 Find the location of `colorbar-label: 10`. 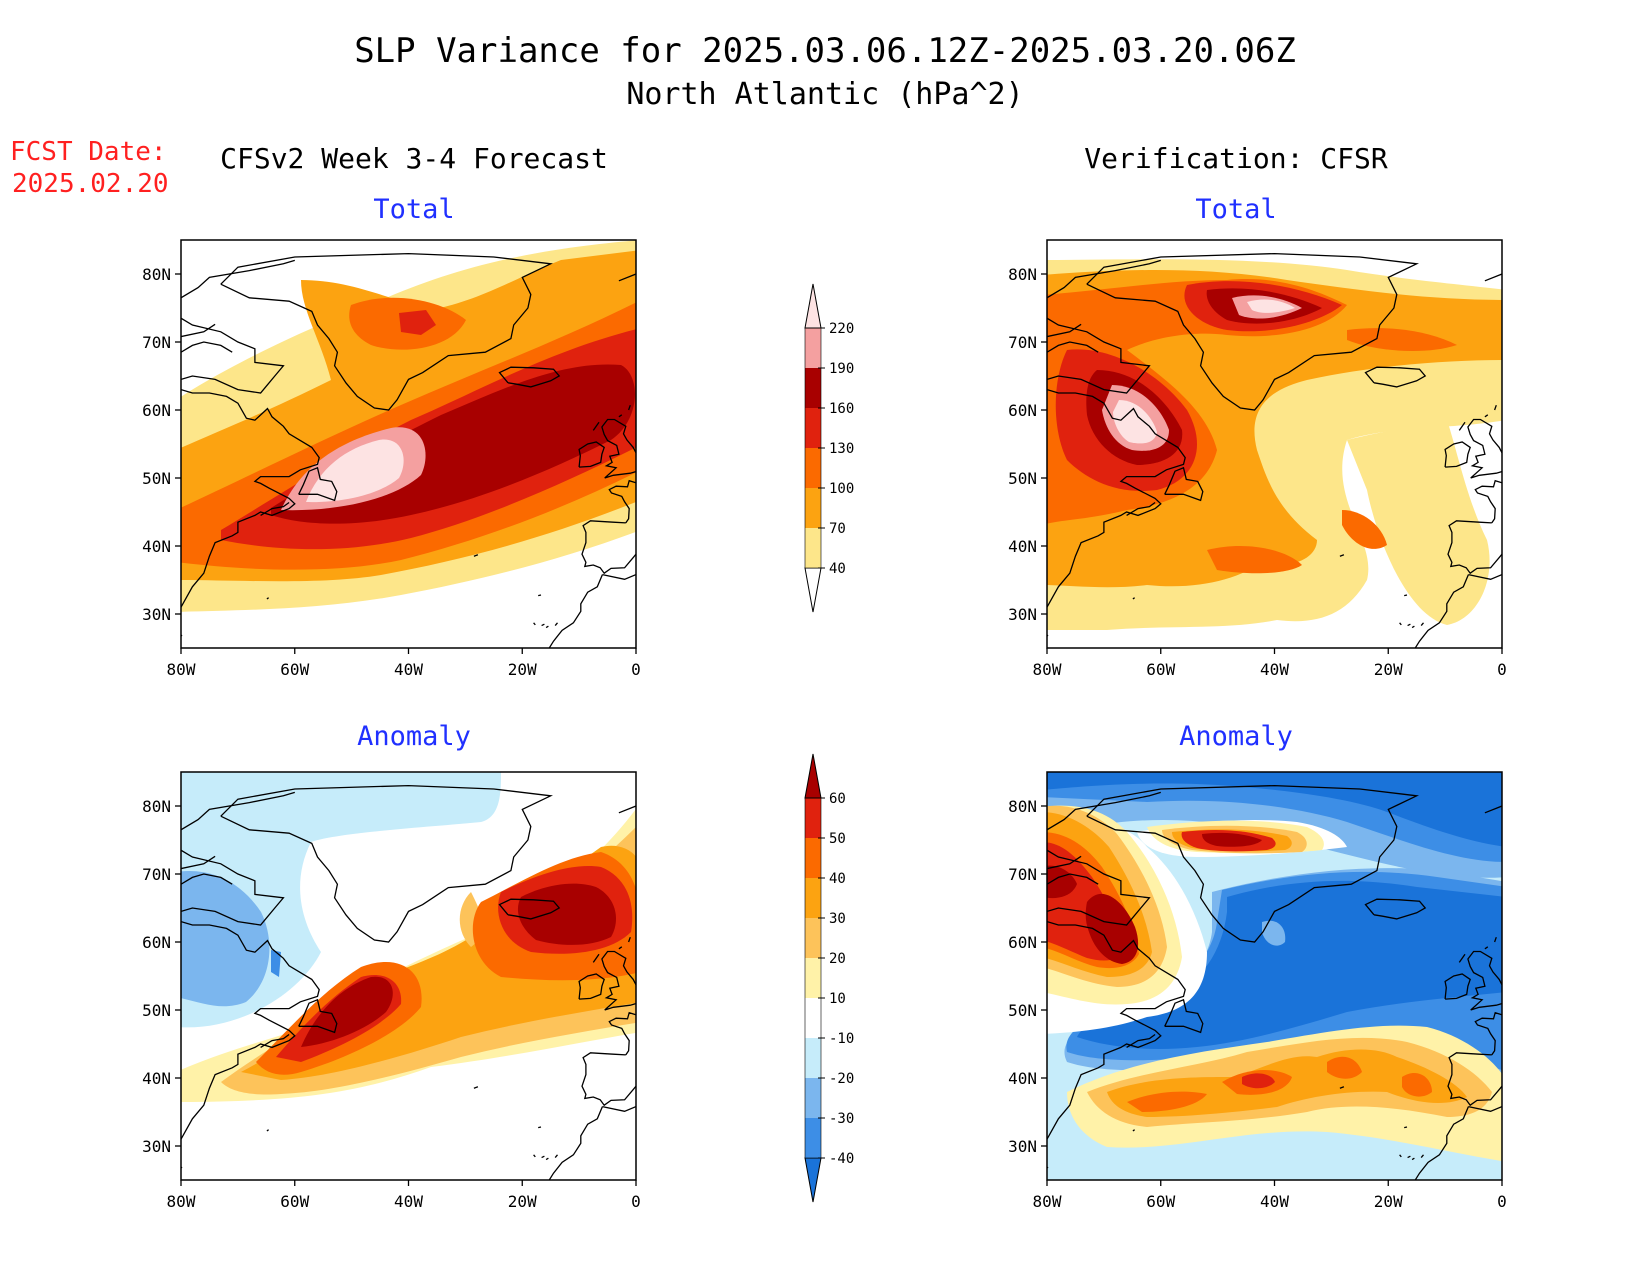

colorbar-label: 10 is located at coordinates (837, 999).